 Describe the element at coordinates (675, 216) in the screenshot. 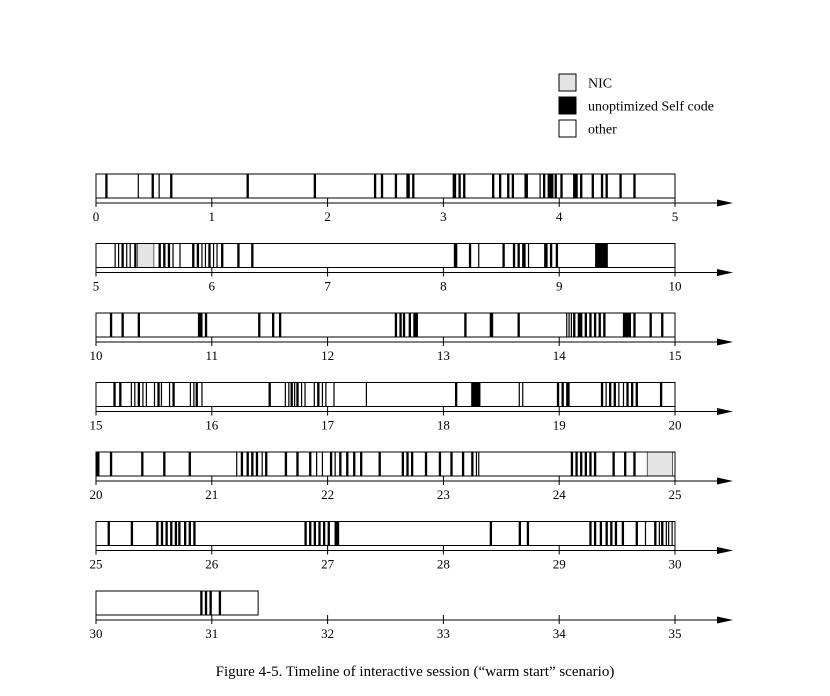

I see `tick-label-0-5: 5` at that location.